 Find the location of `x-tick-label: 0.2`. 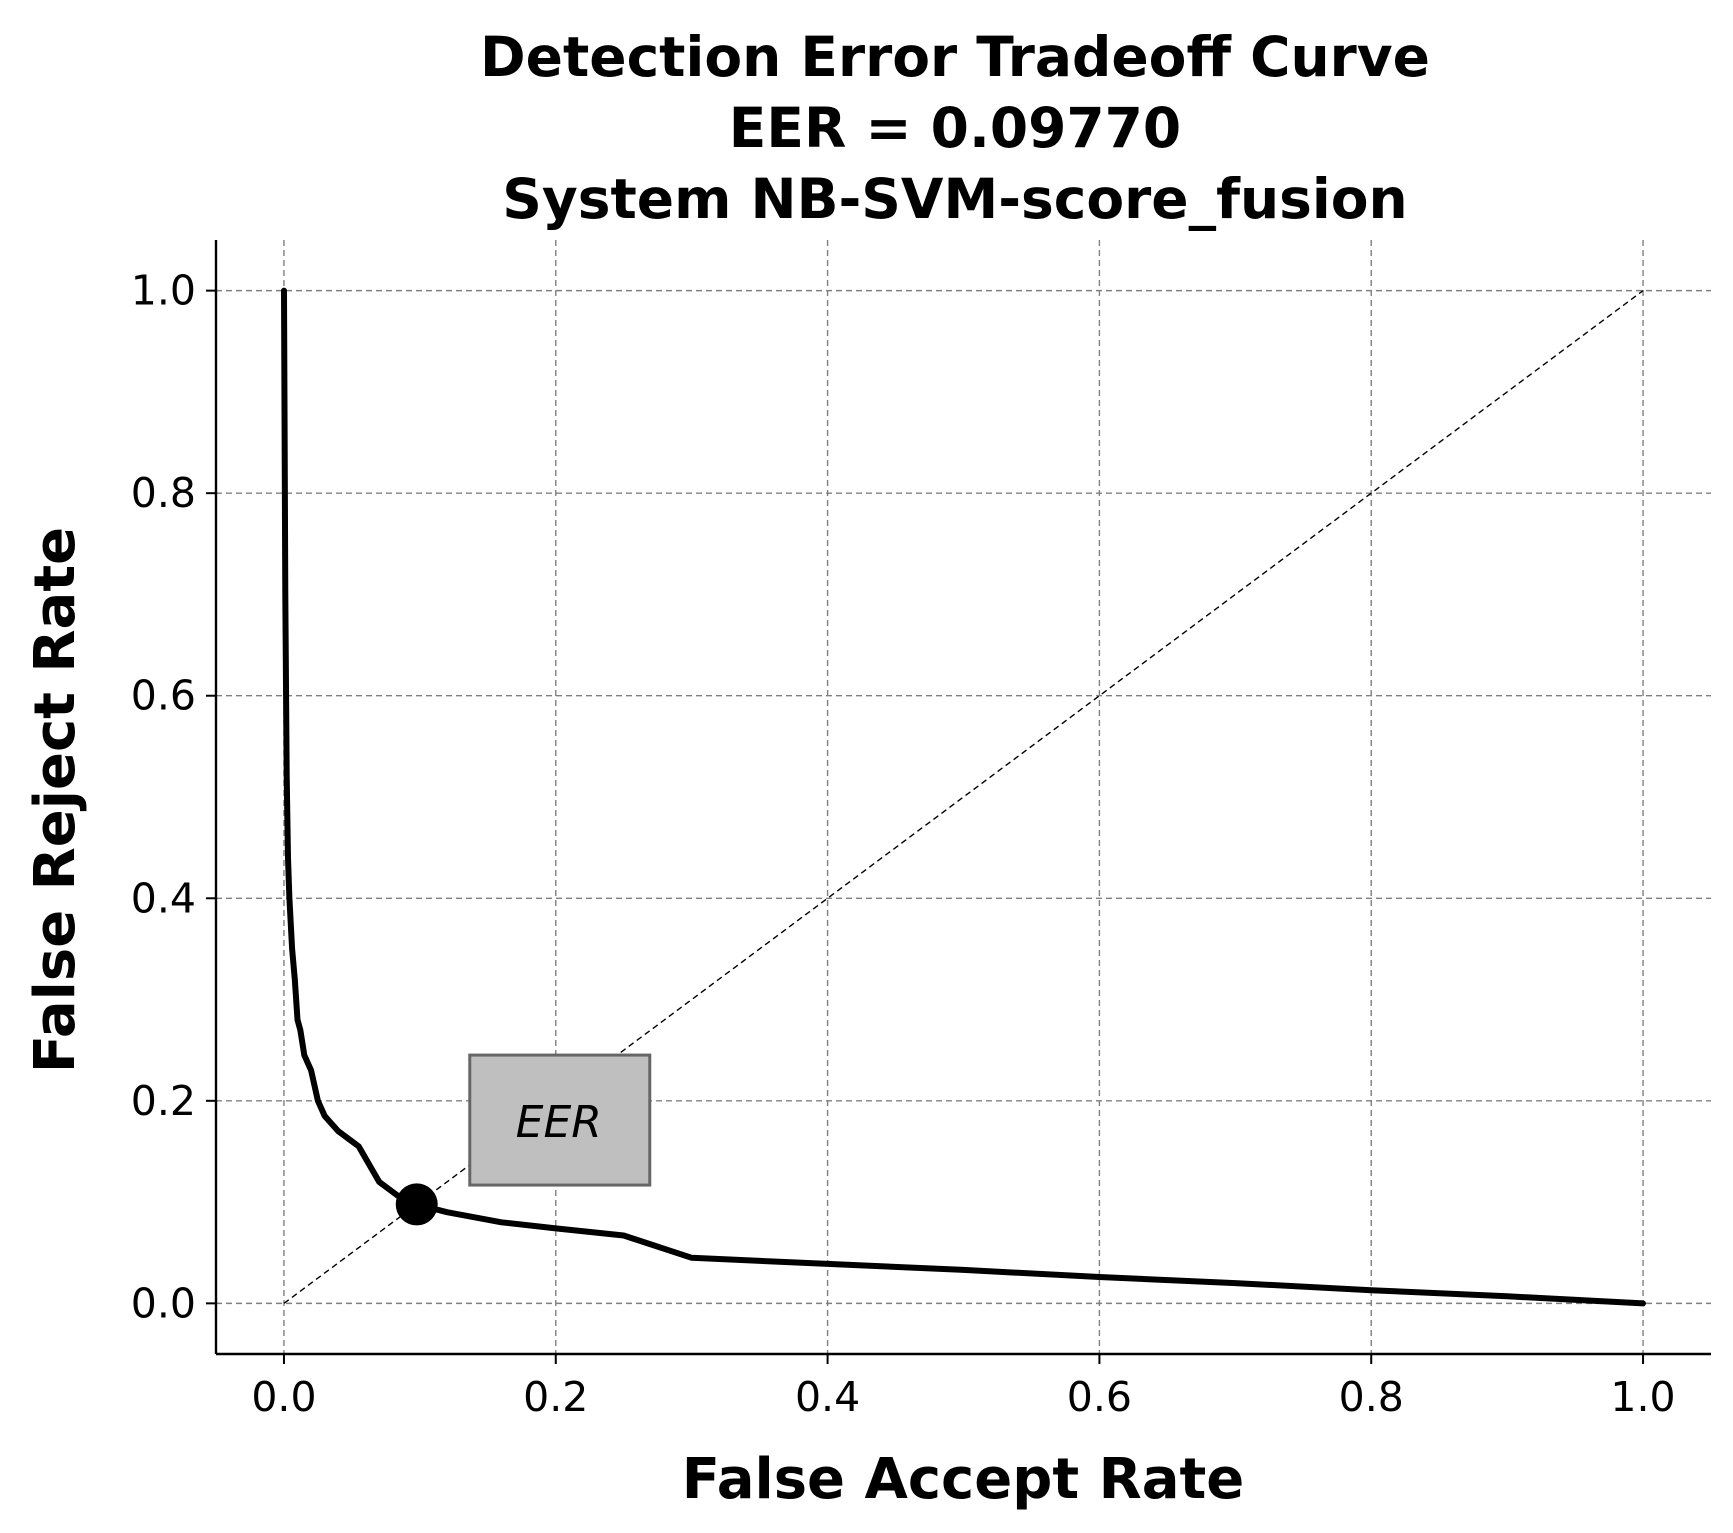

x-tick-label: 0.2 is located at coordinates (555, 1397).